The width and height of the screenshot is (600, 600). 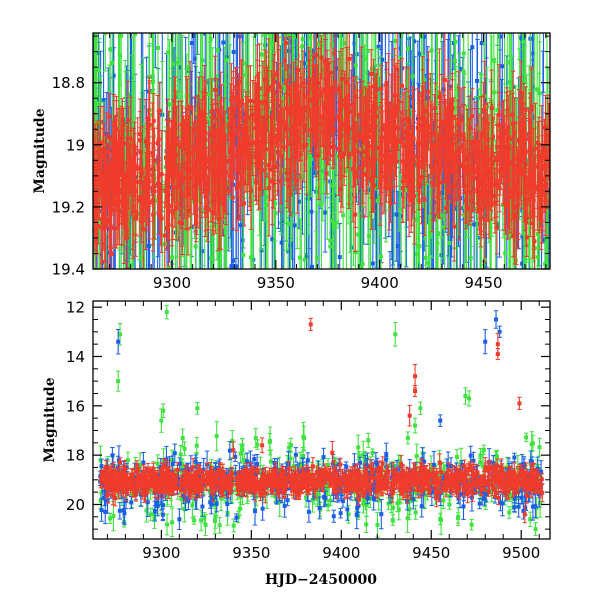 I want to click on x-tick-label: 9300, so click(x=172, y=283).